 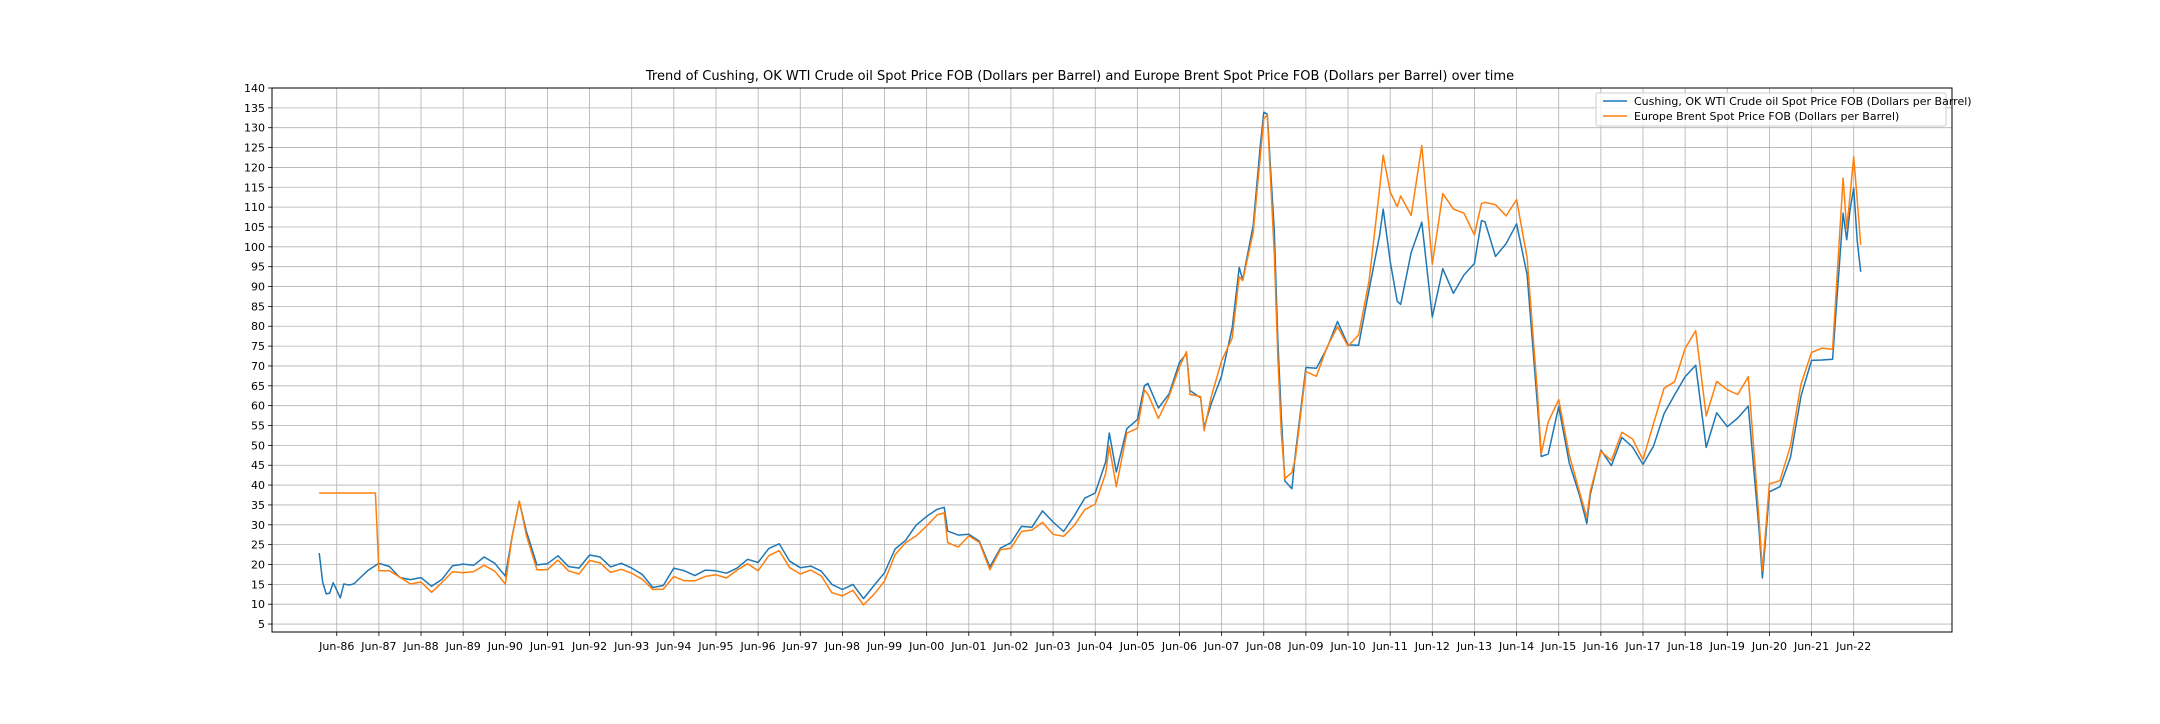 What do you see at coordinates (1432, 646) in the screenshot?
I see `x-tick-label: Jun-12` at bounding box center [1432, 646].